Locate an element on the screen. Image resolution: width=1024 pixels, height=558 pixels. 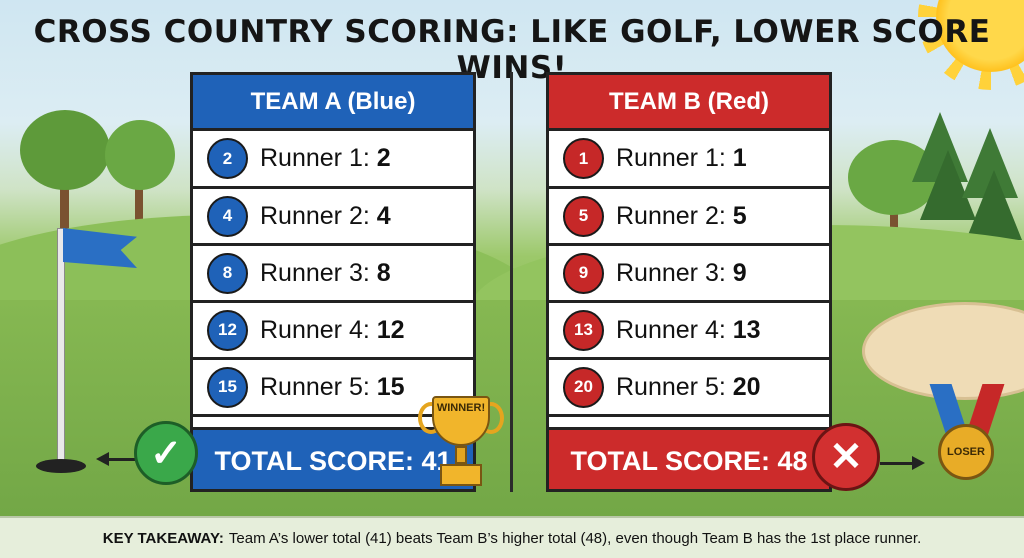
team-a-row: 15 Runner 5: 15 is located at coordinates (333, 388).